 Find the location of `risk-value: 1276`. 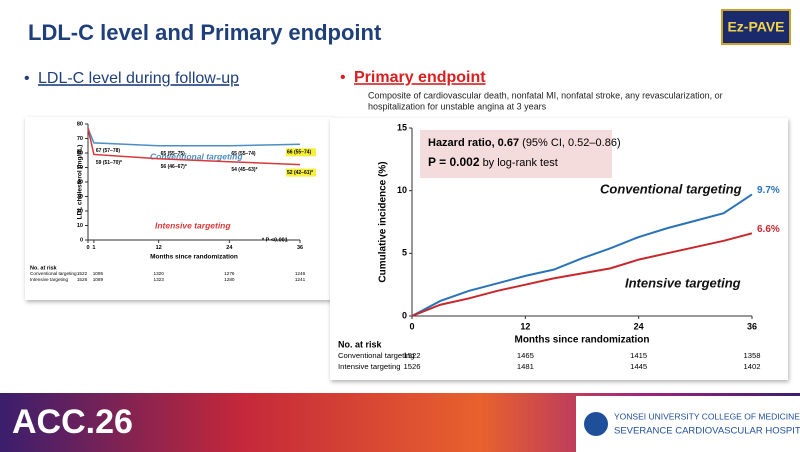

risk-value: 1276 is located at coordinates (229, 273).